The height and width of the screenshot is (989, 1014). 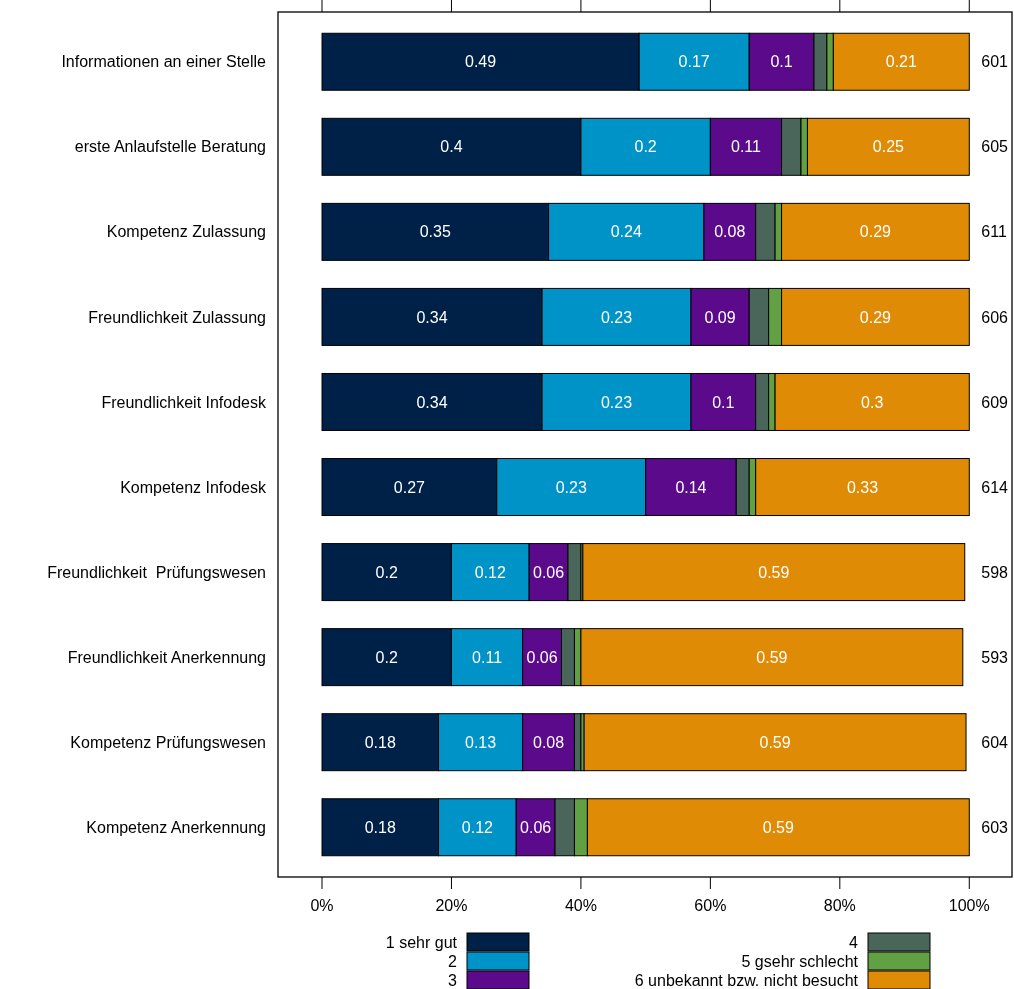 I want to click on y-tick-label: erste Anlaufstelle Beratung, so click(x=170, y=147).